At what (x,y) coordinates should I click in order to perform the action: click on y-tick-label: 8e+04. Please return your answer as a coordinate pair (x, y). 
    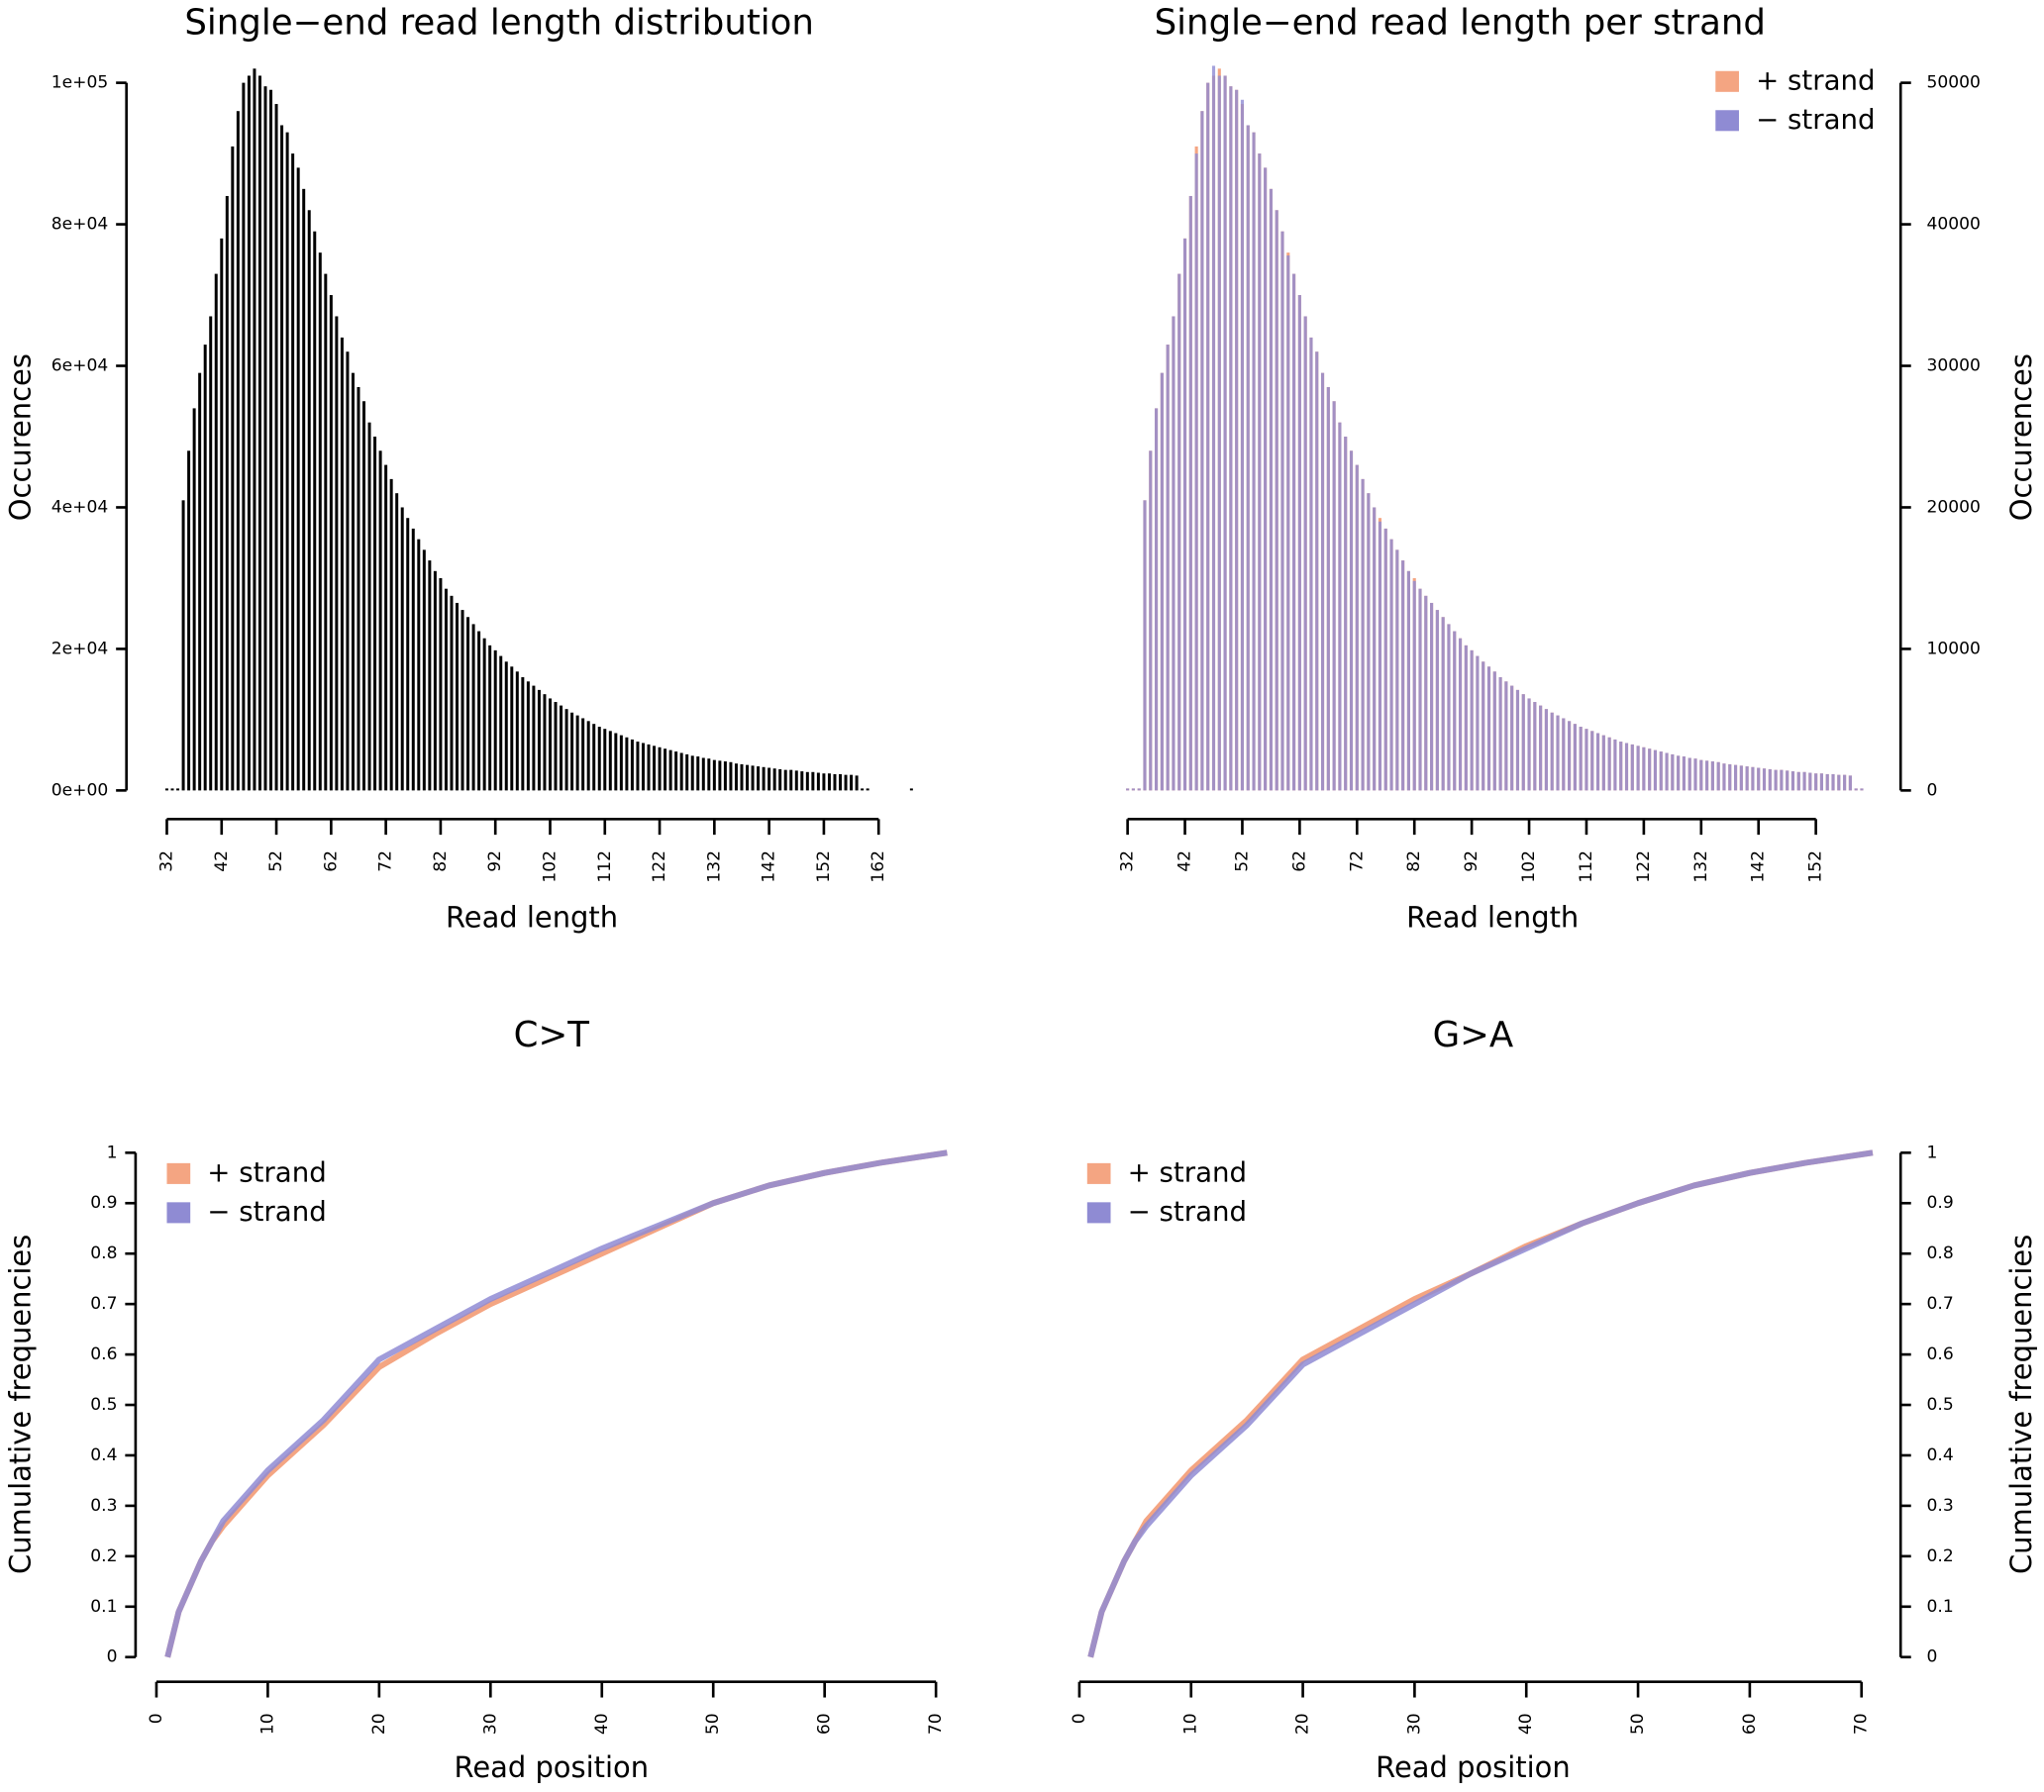
    Looking at the image, I should click on (80, 225).